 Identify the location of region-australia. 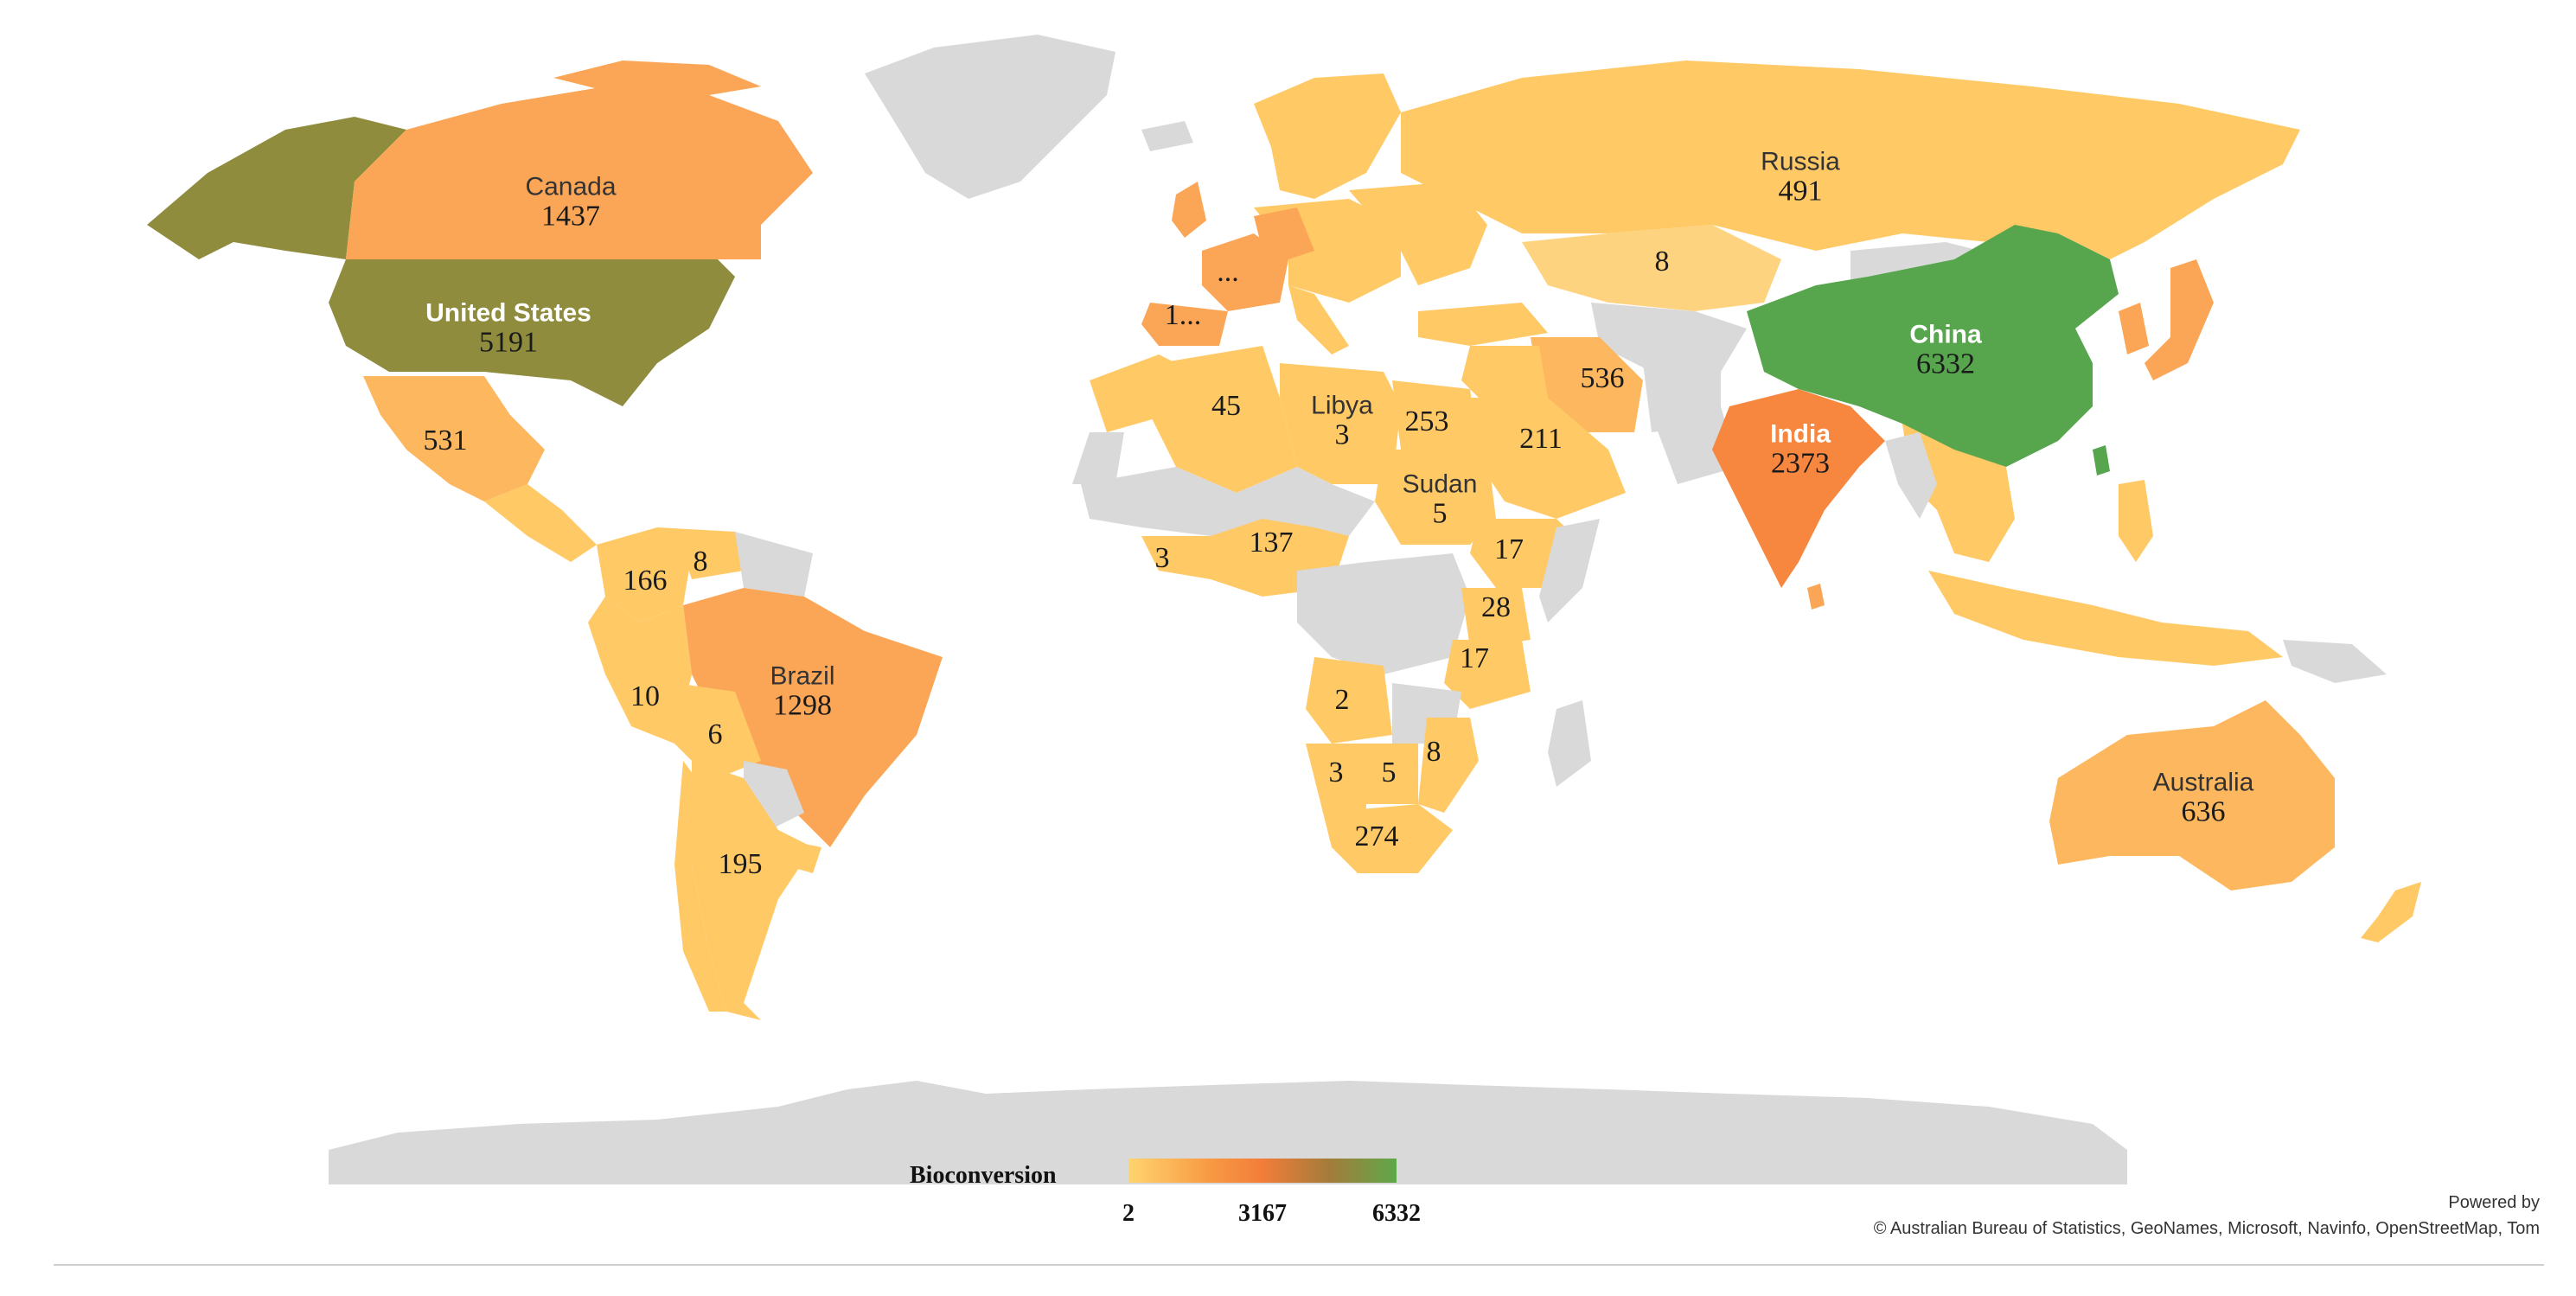
(2192, 795).